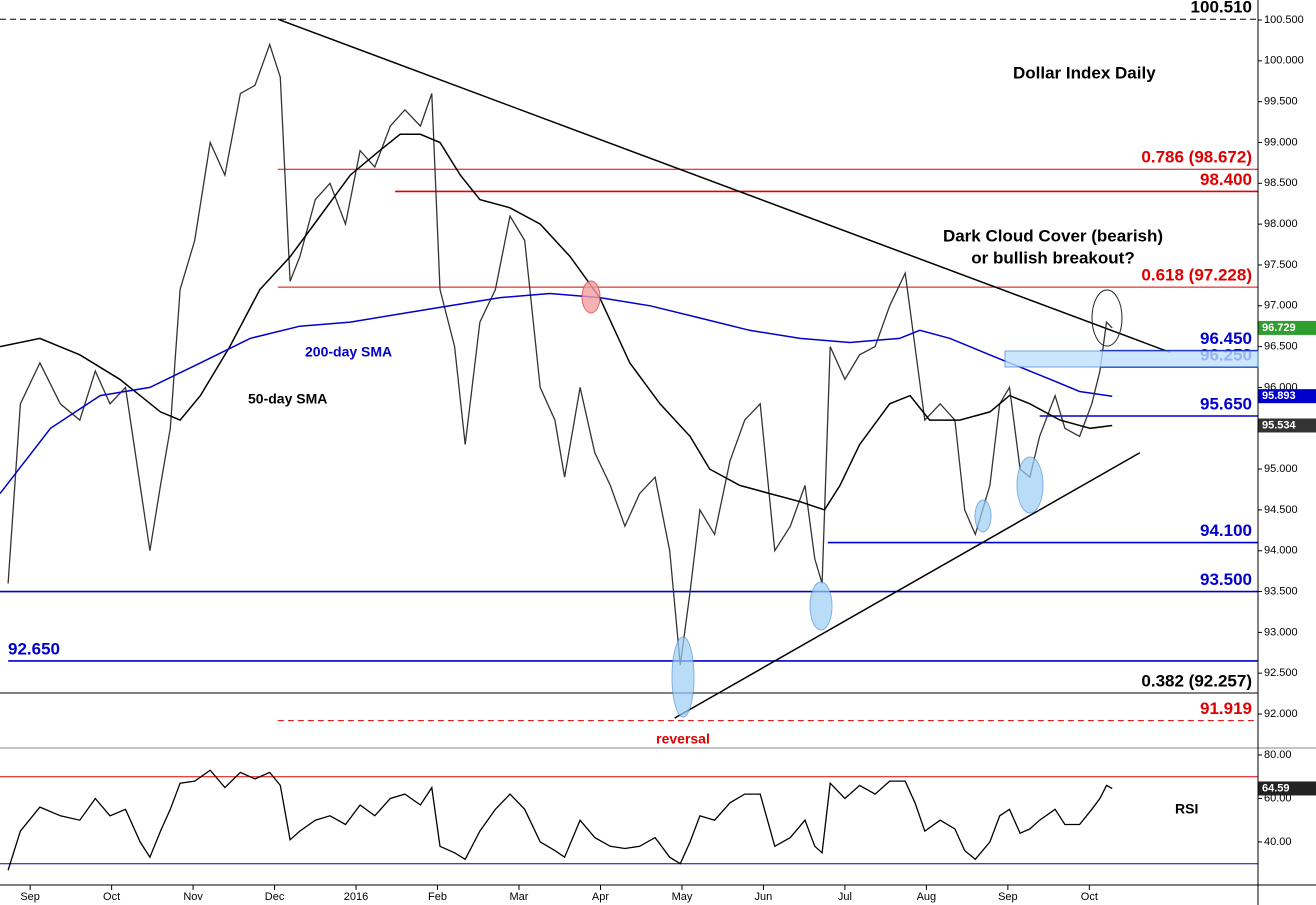 Image resolution: width=1316 pixels, height=905 pixels. What do you see at coordinates (1281, 224) in the screenshot?
I see `y-tick-label: 98.000` at bounding box center [1281, 224].